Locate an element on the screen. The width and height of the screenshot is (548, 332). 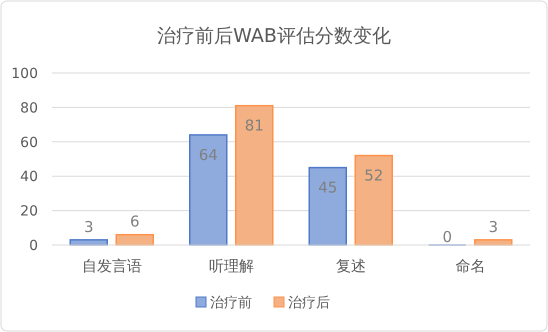
legend-label: 治疗后 is located at coordinates (309, 303).